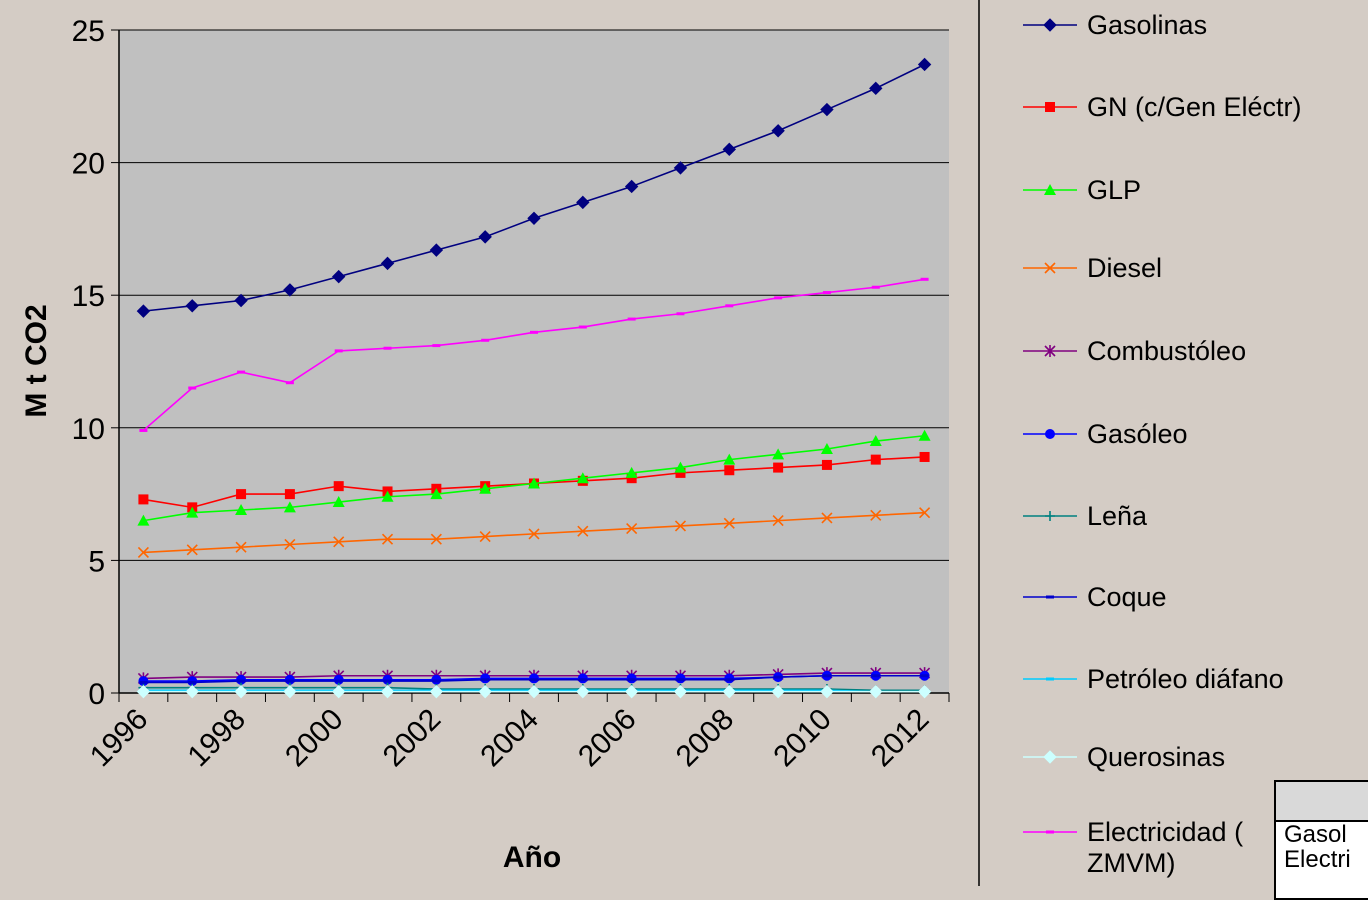 This screenshot has width=1368, height=900. What do you see at coordinates (802, 738) in the screenshot?
I see `x-tick-label: 2010` at bounding box center [802, 738].